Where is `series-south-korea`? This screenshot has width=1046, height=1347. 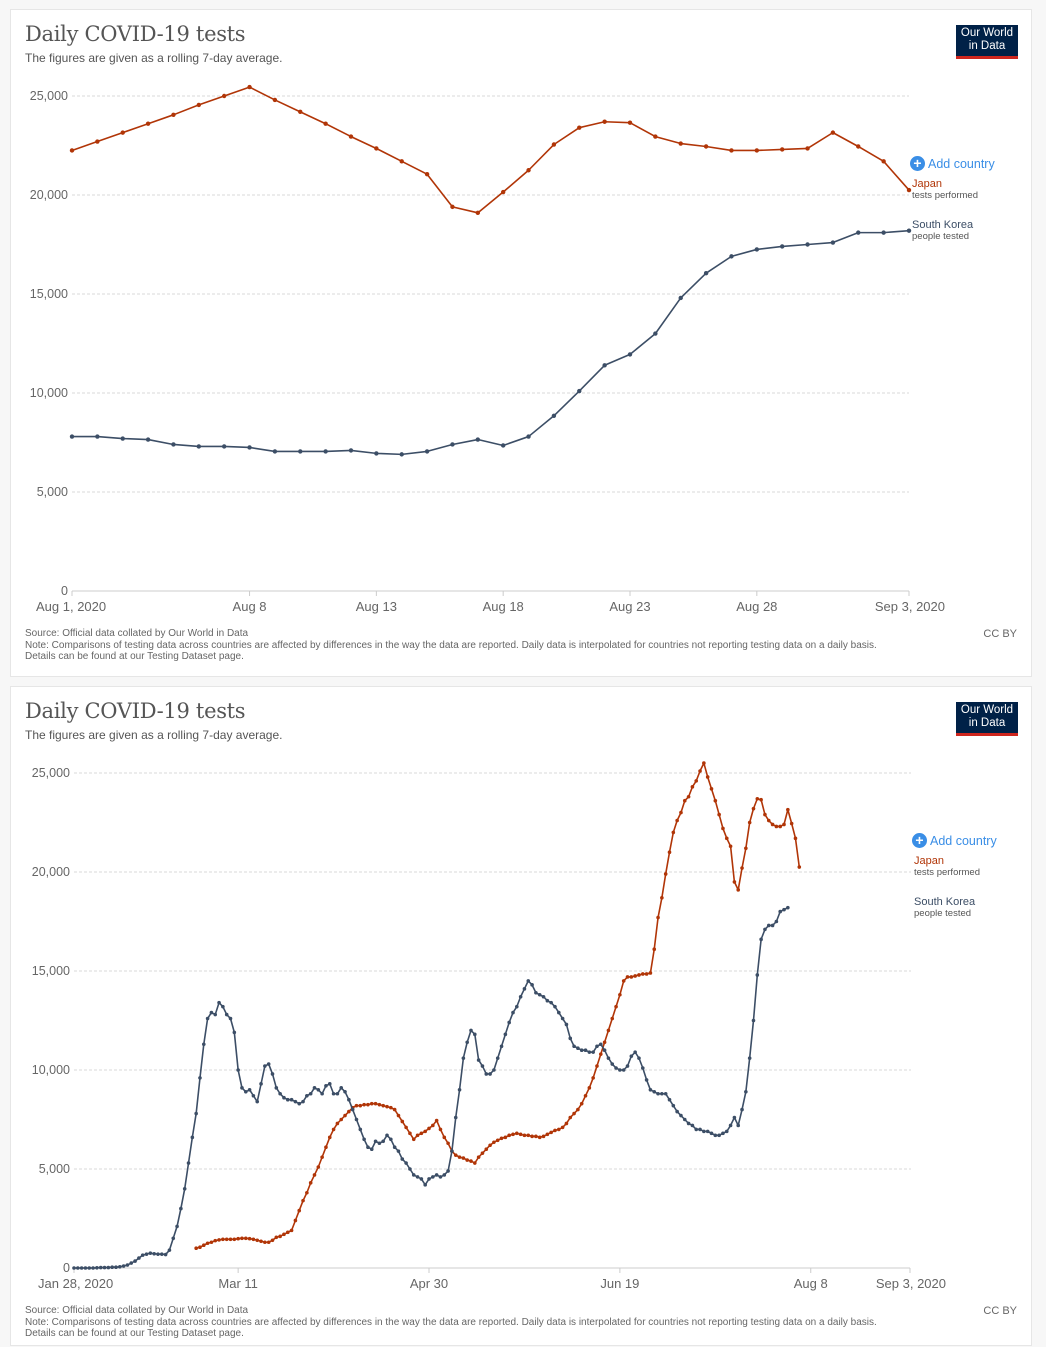 series-south-korea is located at coordinates (490, 342).